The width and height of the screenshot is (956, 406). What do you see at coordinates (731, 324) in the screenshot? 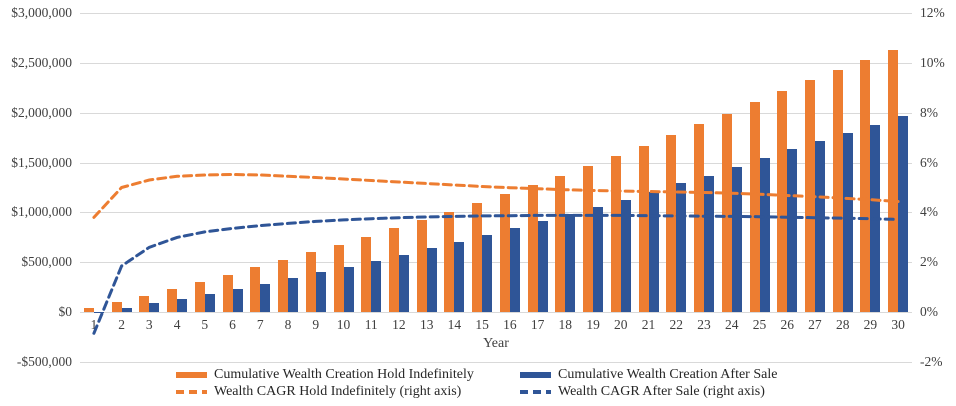
I see `x-axis-tick-year-24: 24` at bounding box center [731, 324].